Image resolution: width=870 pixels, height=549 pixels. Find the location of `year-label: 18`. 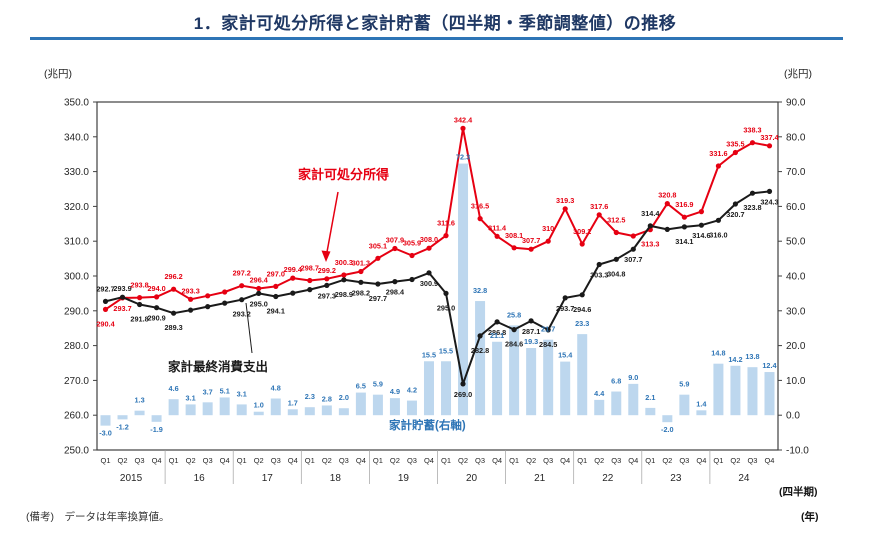

year-label: 18 is located at coordinates (336, 478).